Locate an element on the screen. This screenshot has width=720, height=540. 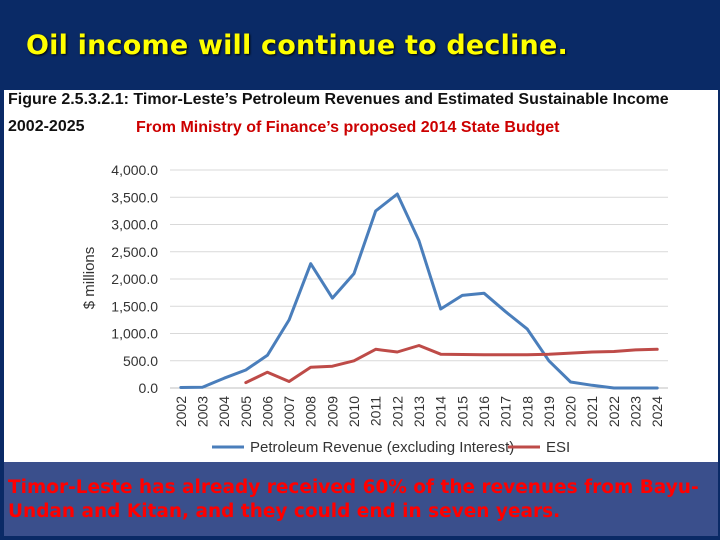
y-tick-label: 3,000.0 is located at coordinates (134, 225).